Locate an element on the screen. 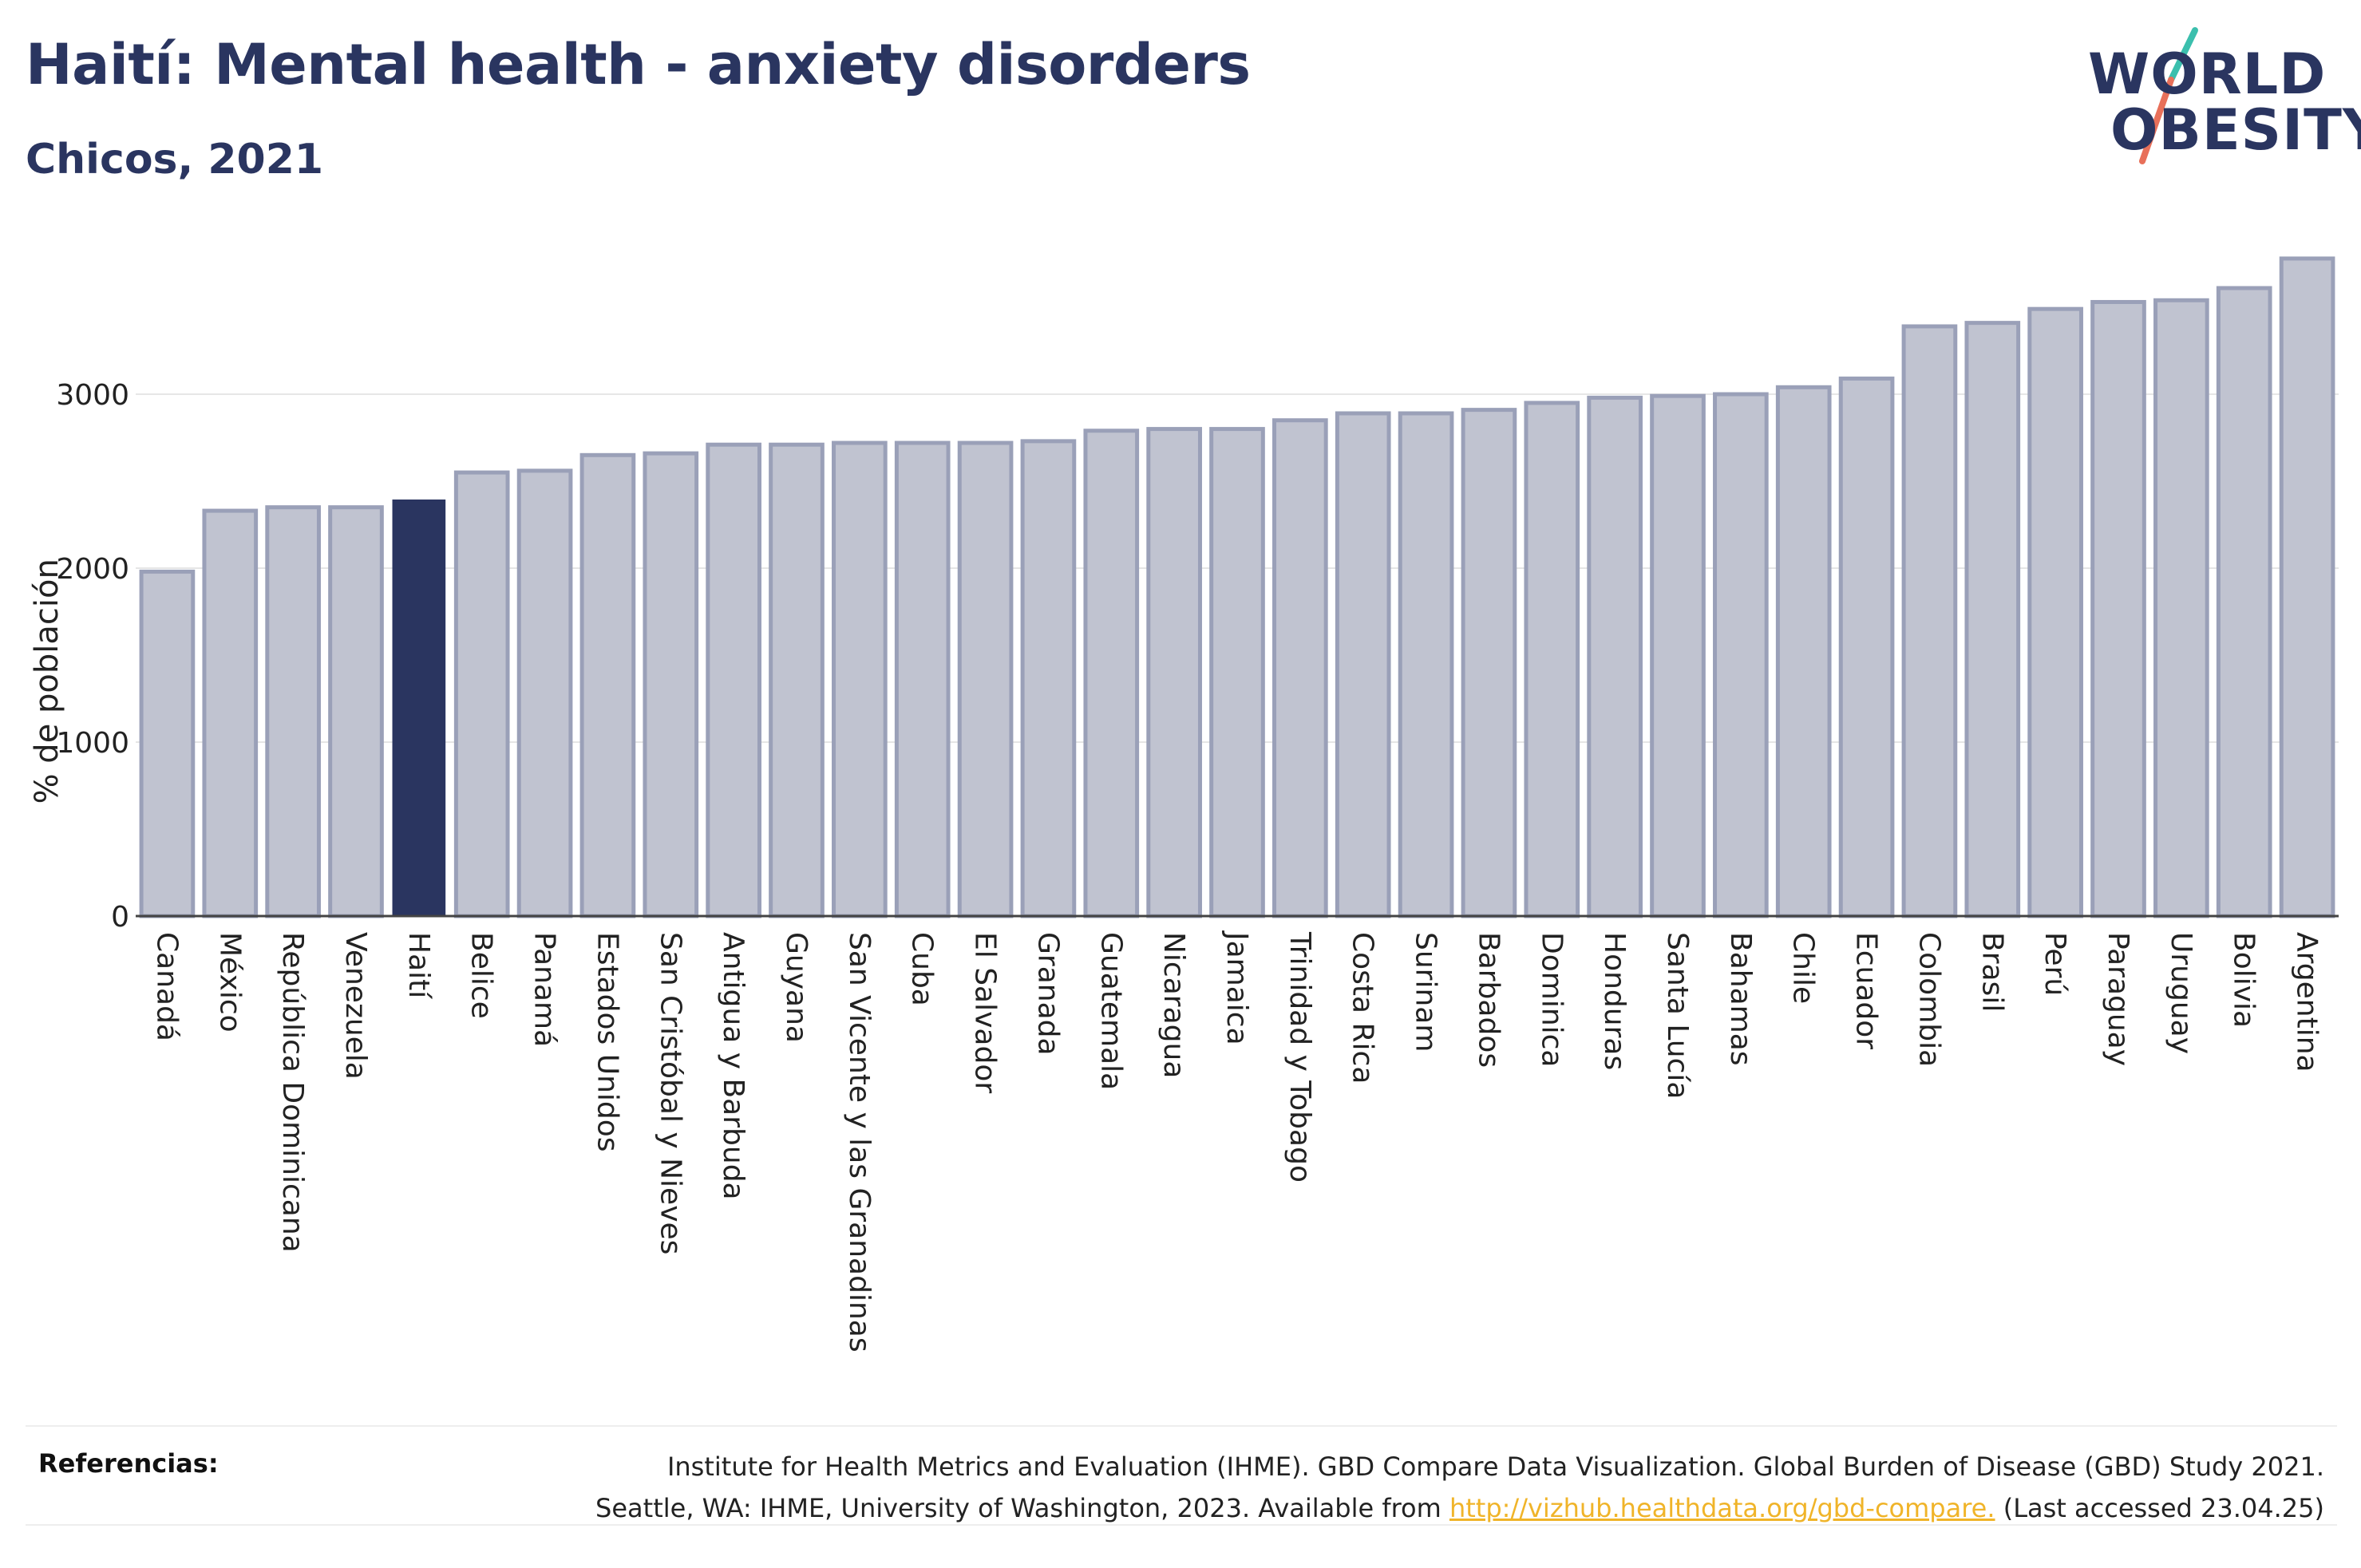 Image resolution: width=2361 pixels, height=1568 pixels. x-tick-label: Chile is located at coordinates (1803, 968).